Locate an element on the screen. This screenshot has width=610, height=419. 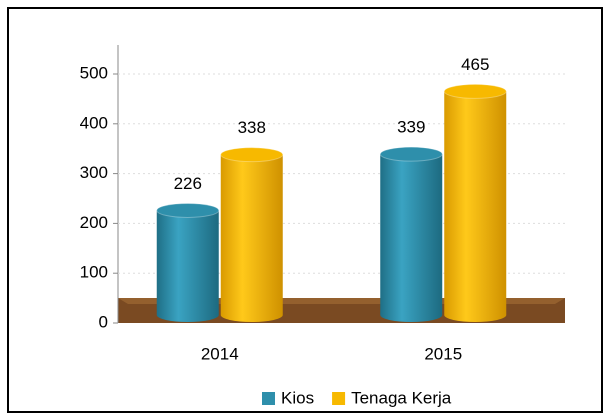
y-tick-label: 300 is located at coordinates (94, 172).